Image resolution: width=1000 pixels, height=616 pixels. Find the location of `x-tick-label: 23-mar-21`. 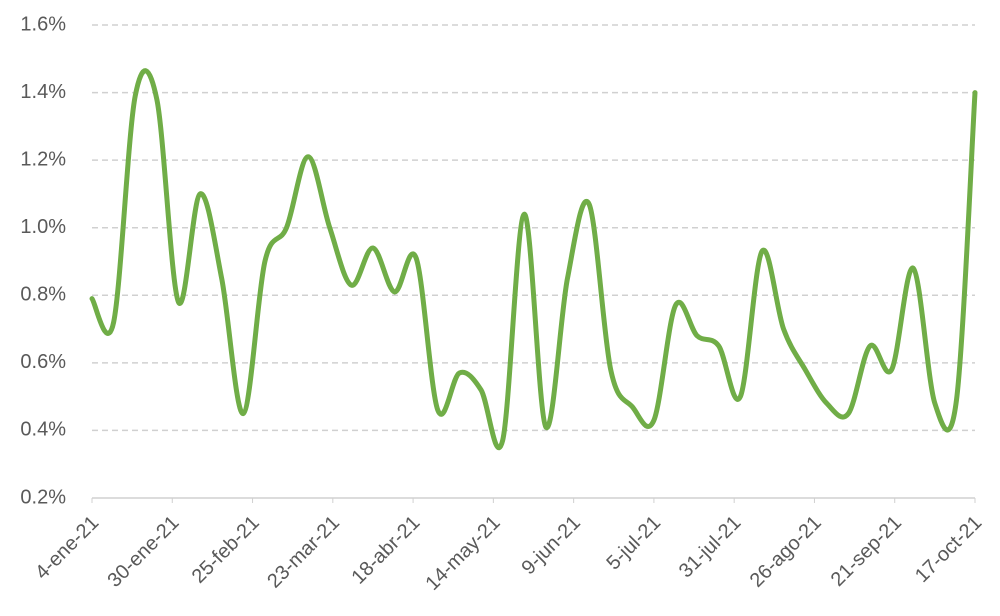

x-tick-label: 23-mar-21 is located at coordinates (303, 552).